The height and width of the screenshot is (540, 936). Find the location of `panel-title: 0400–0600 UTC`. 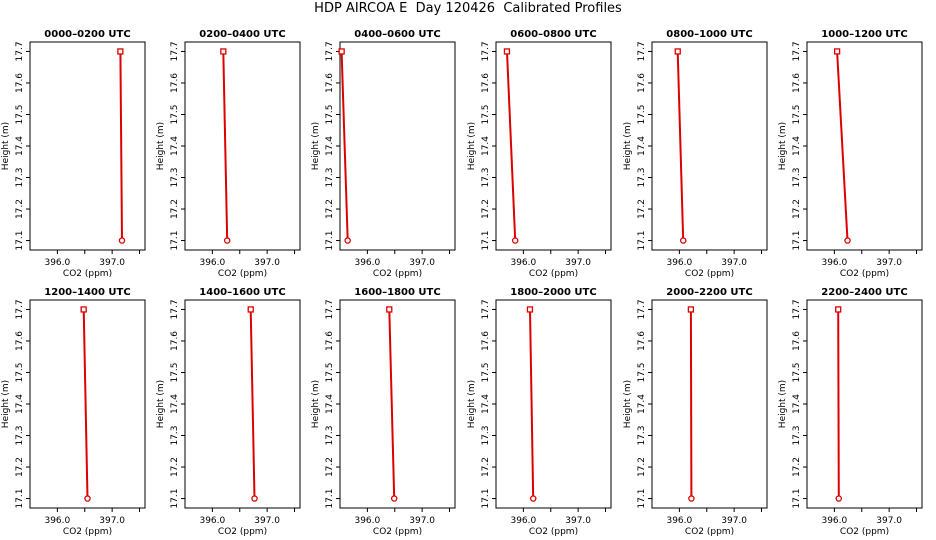

panel-title: 0400–0600 UTC is located at coordinates (397, 34).